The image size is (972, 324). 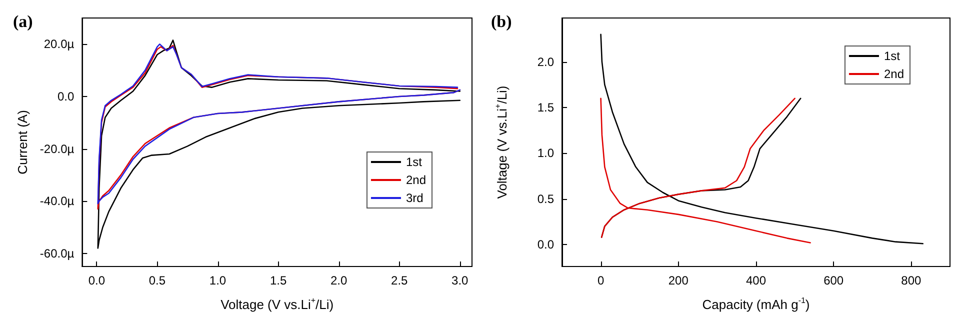 What do you see at coordinates (157, 281) in the screenshot?
I see `x-tick-label: 0.5` at bounding box center [157, 281].